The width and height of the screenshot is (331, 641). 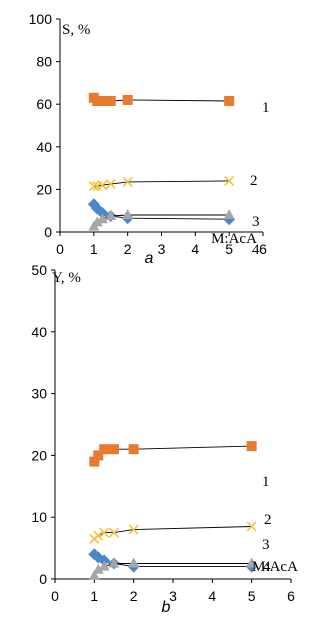 What do you see at coordinates (149, 258) in the screenshot?
I see `panel-label: a` at bounding box center [149, 258].